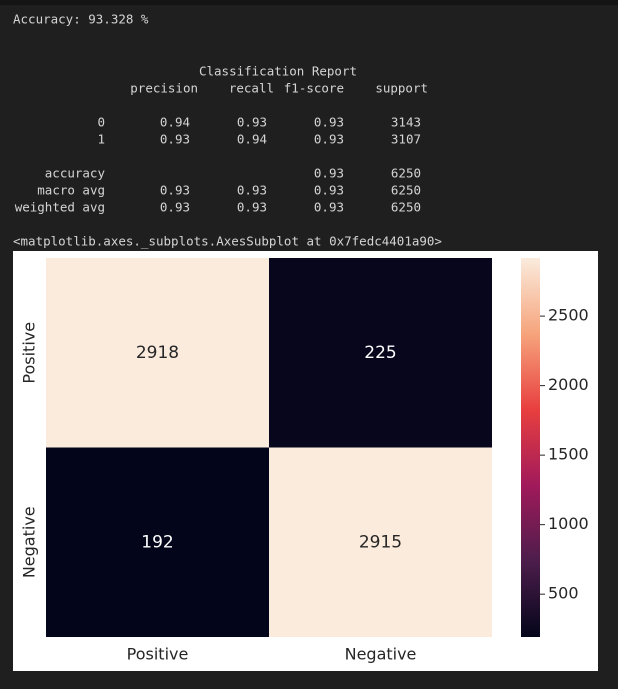 The image size is (618, 689). What do you see at coordinates (71, 190) in the screenshot?
I see `report-row-label: macro avg` at bounding box center [71, 190].